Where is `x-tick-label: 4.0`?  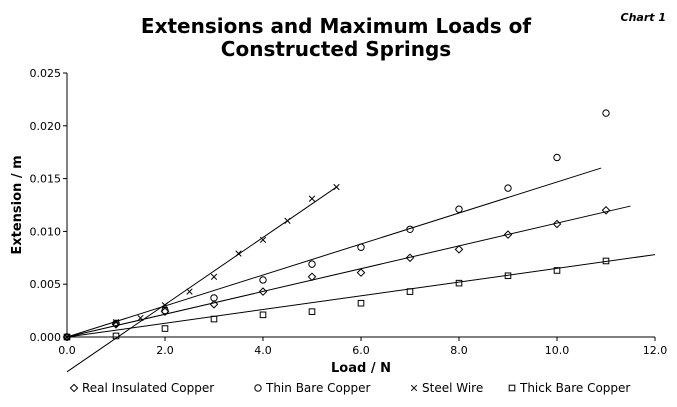 x-tick-label: 4.0 is located at coordinates (263, 350).